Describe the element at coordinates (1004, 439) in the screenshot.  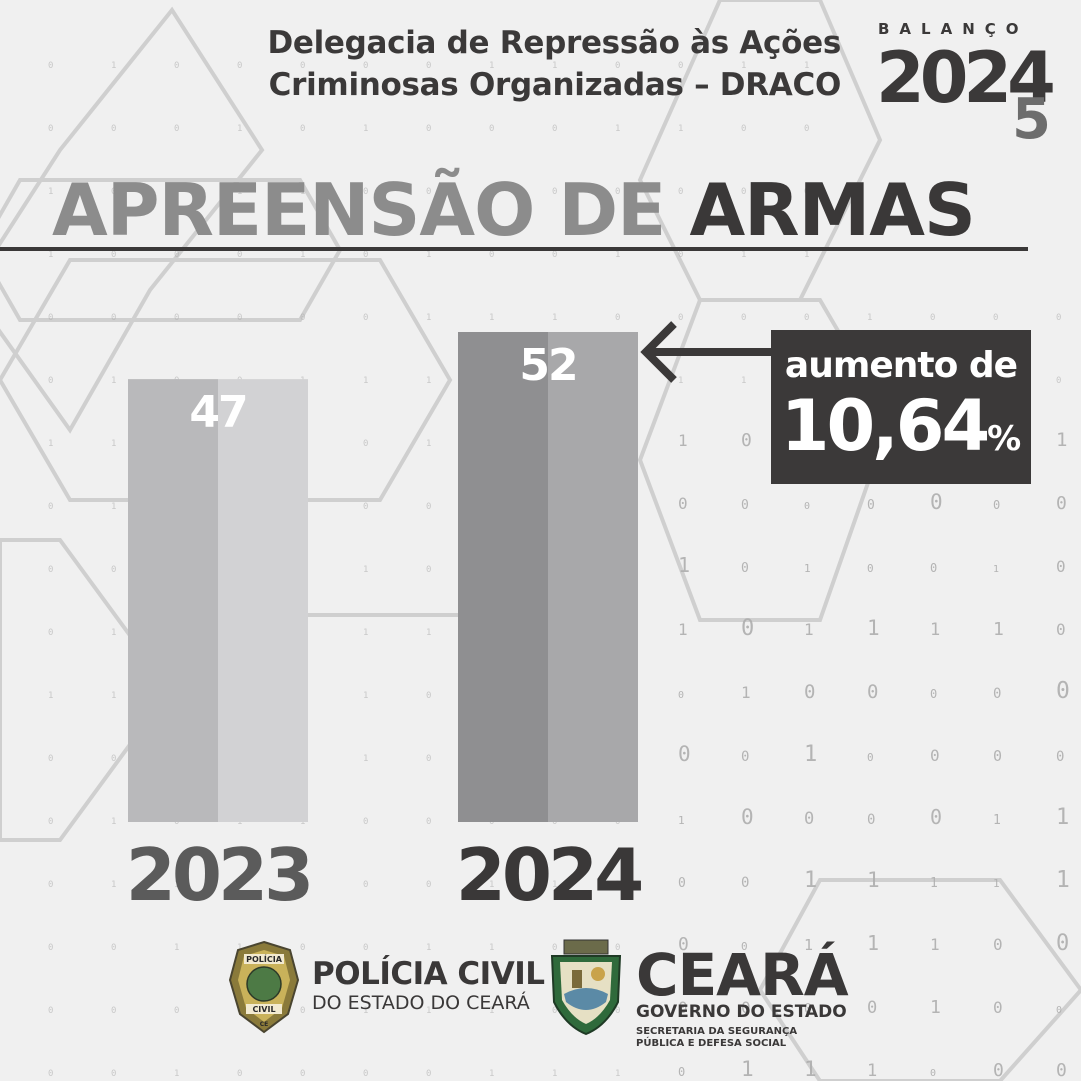
I see `callout-unit: %` at that location.